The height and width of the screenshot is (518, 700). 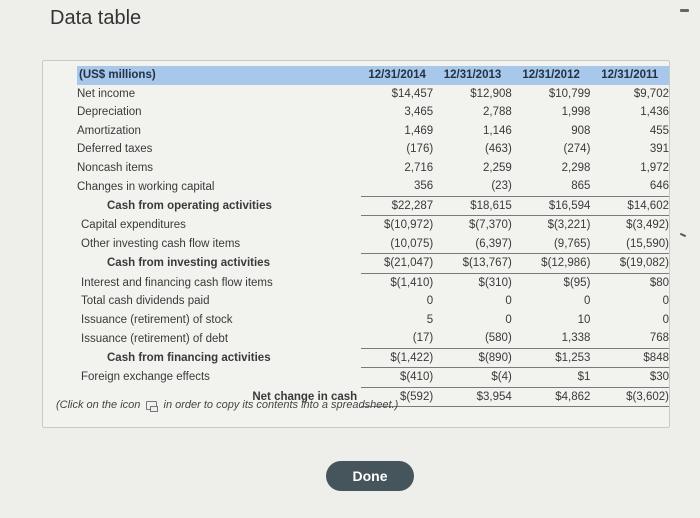 I want to click on cell: $80, so click(x=659, y=282).